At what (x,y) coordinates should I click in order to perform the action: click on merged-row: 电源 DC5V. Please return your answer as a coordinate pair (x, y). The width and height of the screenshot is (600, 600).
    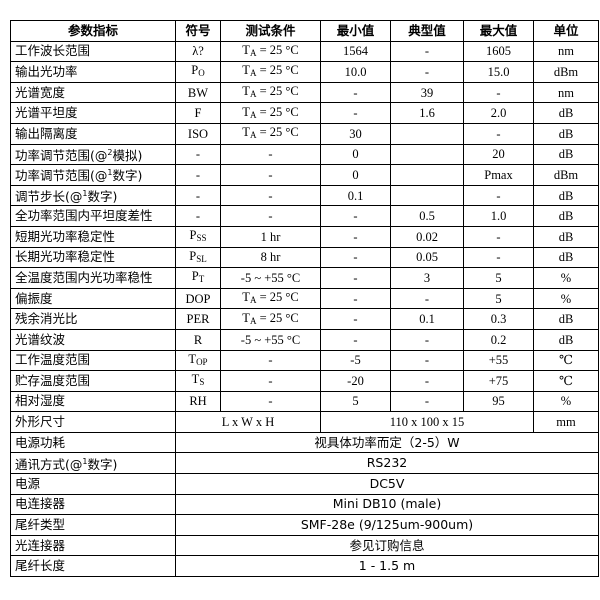
    Looking at the image, I should click on (304, 484).